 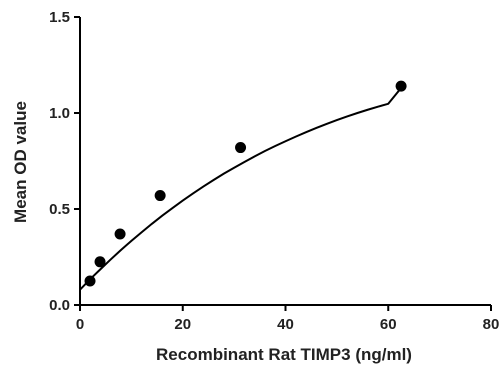 I want to click on y-tick-label: 0.5, so click(x=59, y=209).